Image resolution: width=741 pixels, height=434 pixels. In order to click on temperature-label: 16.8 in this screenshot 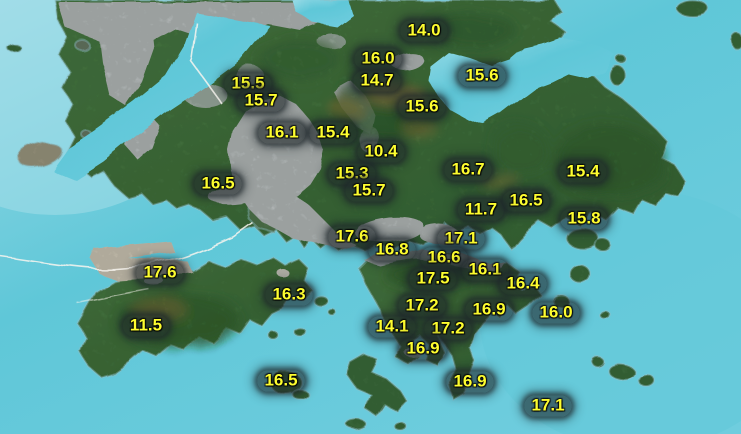, I will do `click(392, 250)`.